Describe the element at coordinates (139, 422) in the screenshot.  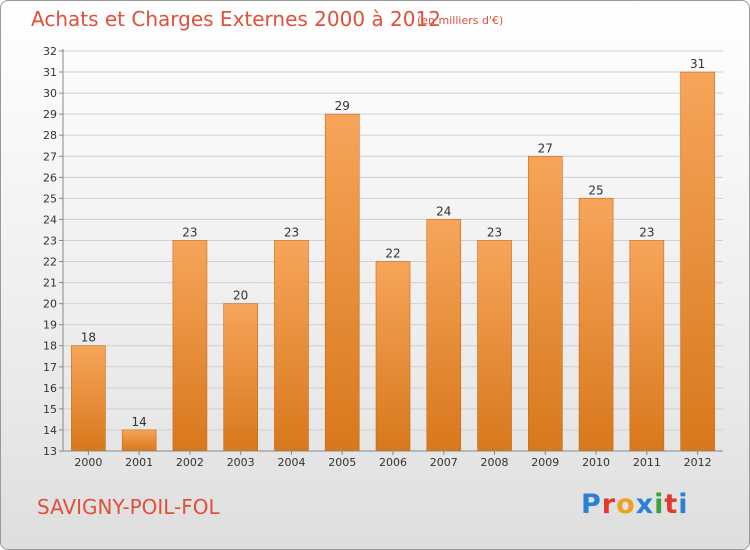
I see `data-label-2001: 14` at that location.